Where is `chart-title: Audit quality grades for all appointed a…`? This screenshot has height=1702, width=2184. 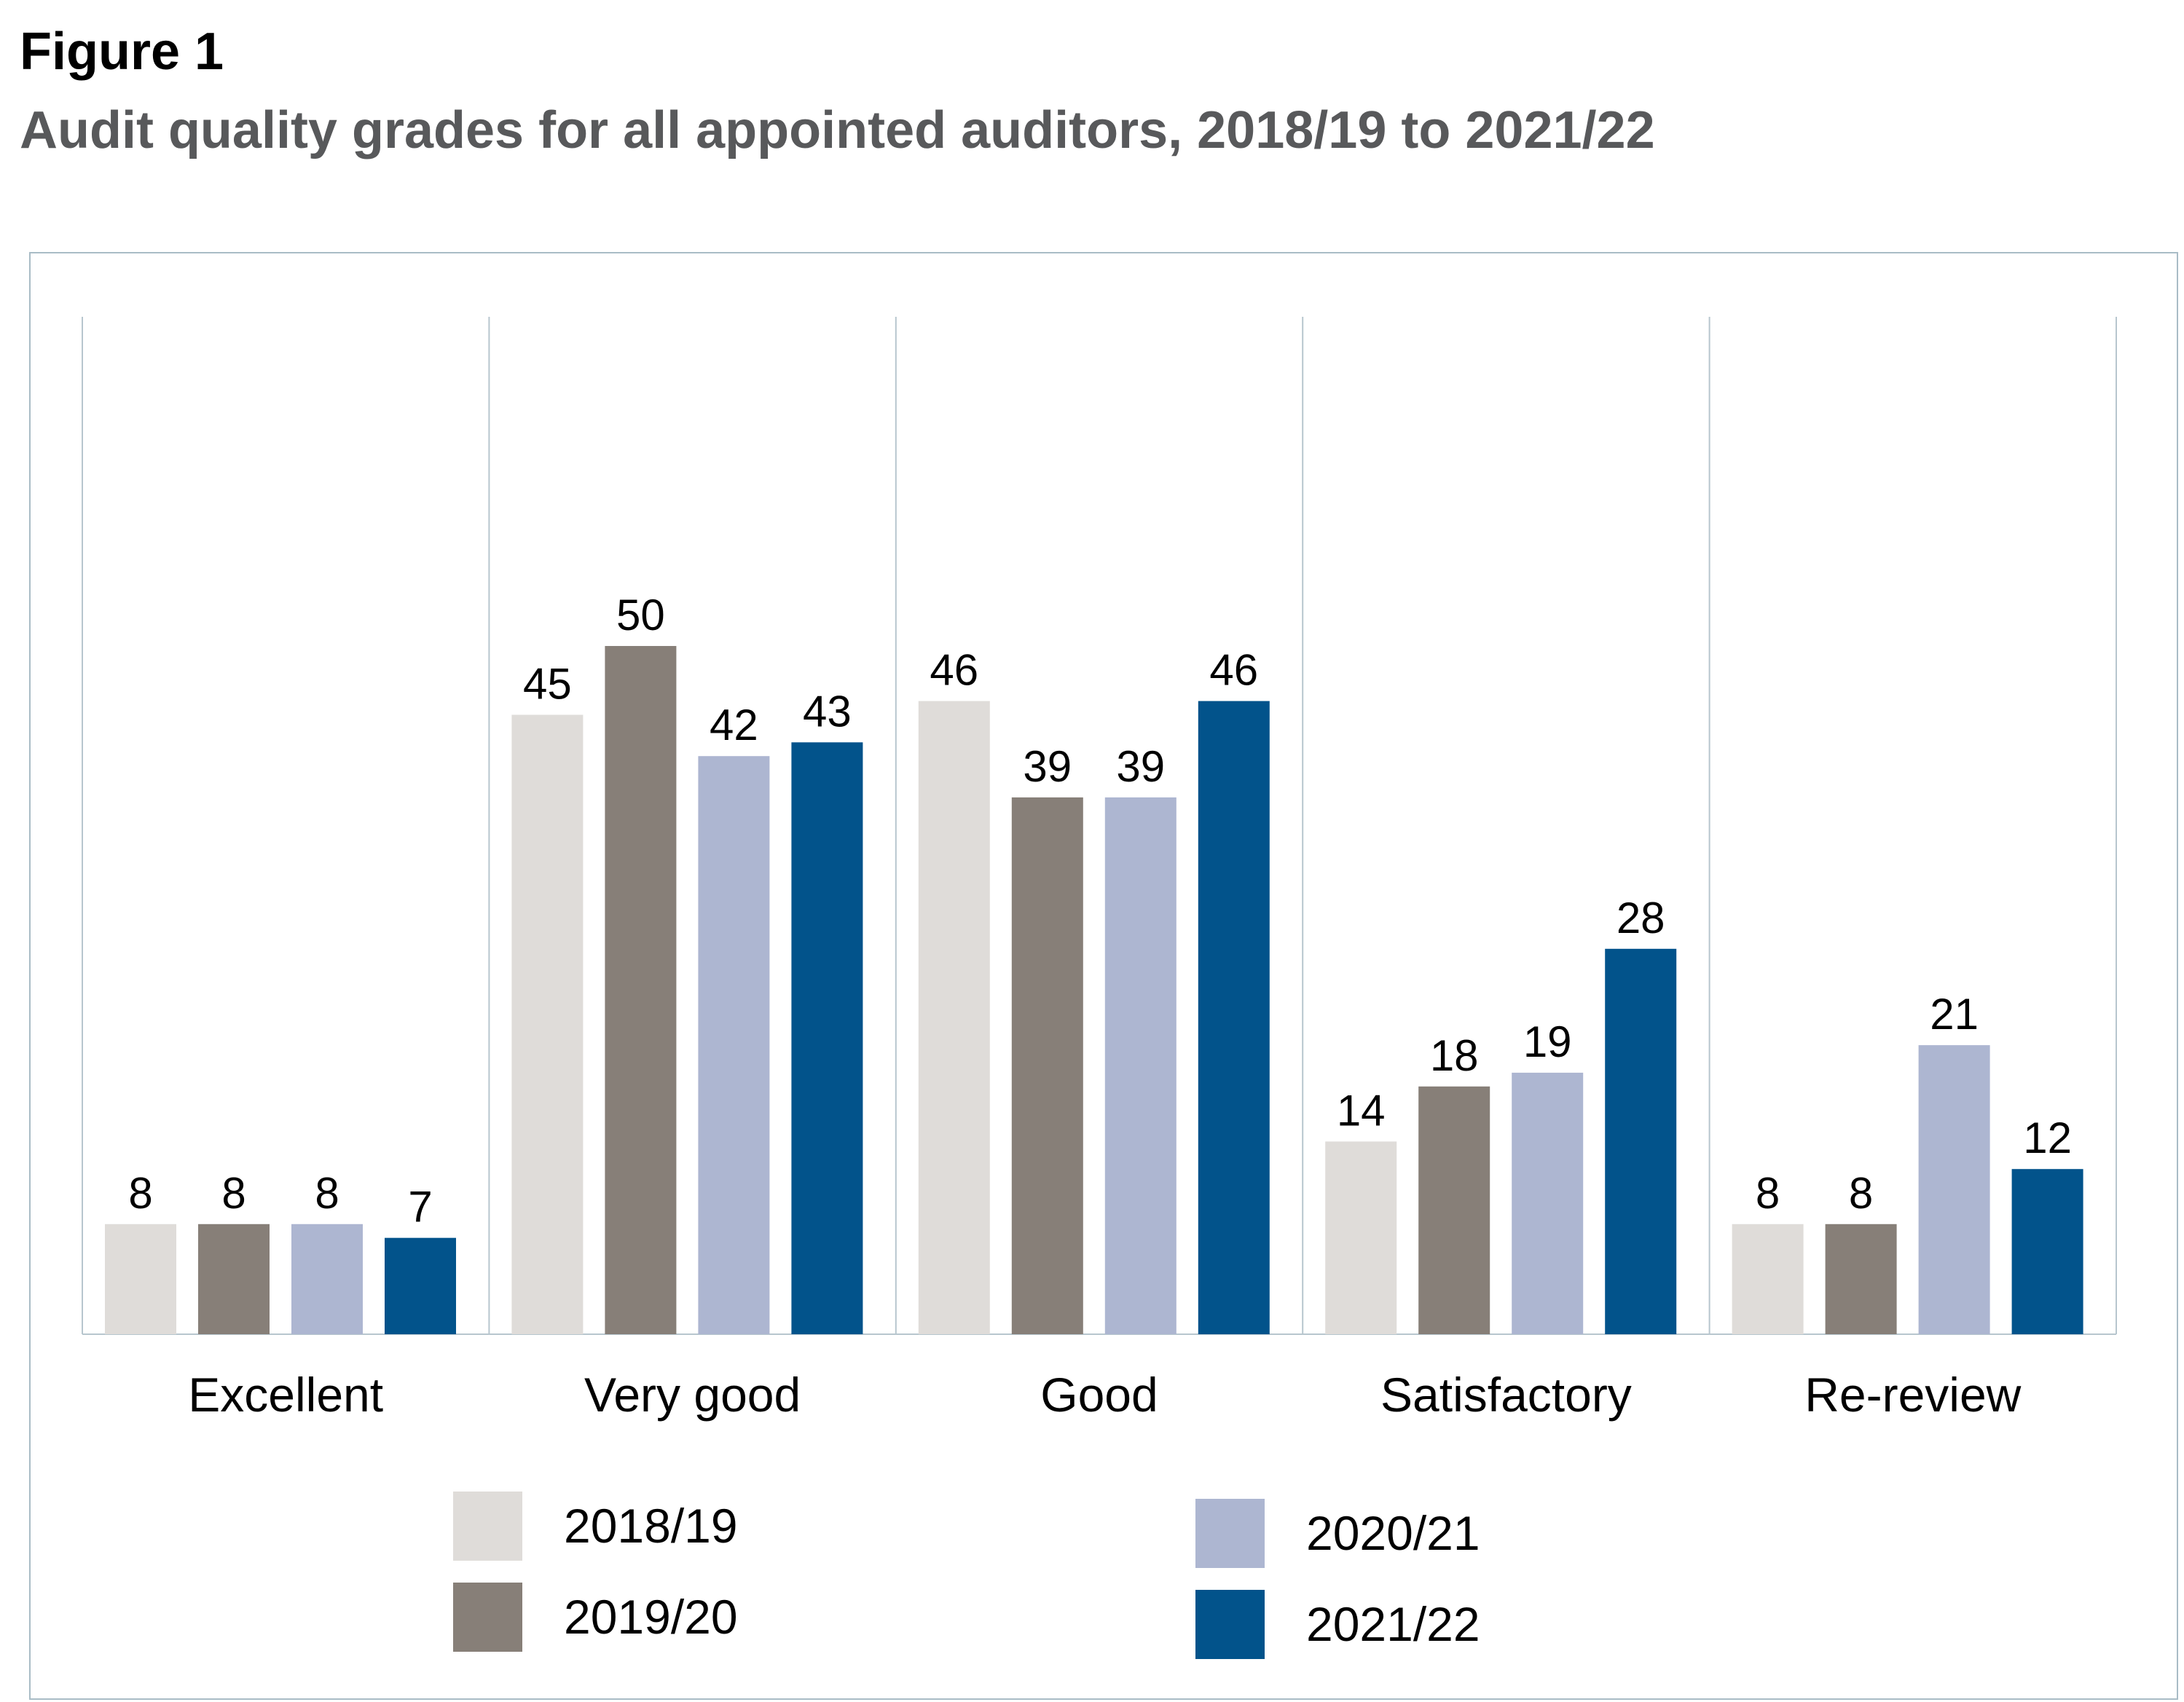 chart-title: Audit quality grades for all appointed a… is located at coordinates (837, 130).